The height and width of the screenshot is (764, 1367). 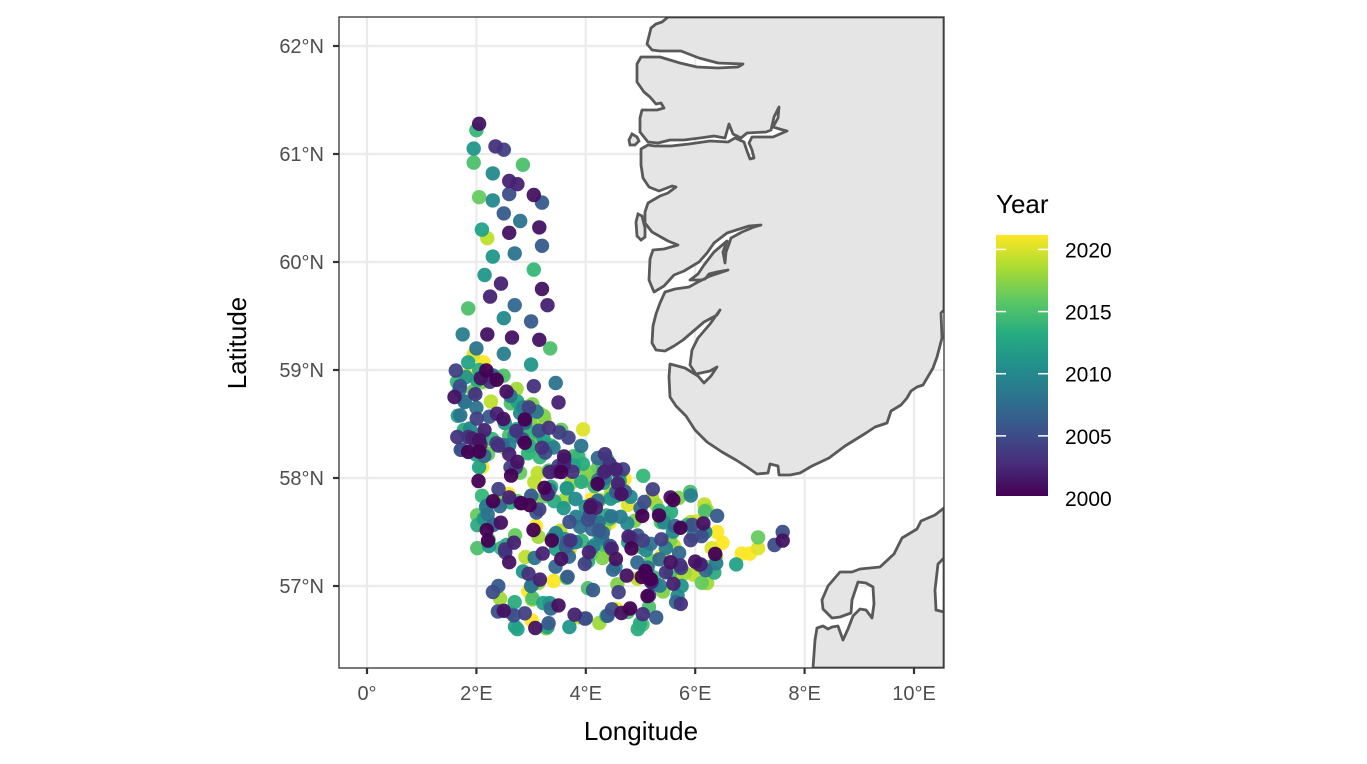 What do you see at coordinates (309, 317) in the screenshot?
I see `y-axis: 57°N 58°N 59°N 60°N 61°N 62°N` at bounding box center [309, 317].